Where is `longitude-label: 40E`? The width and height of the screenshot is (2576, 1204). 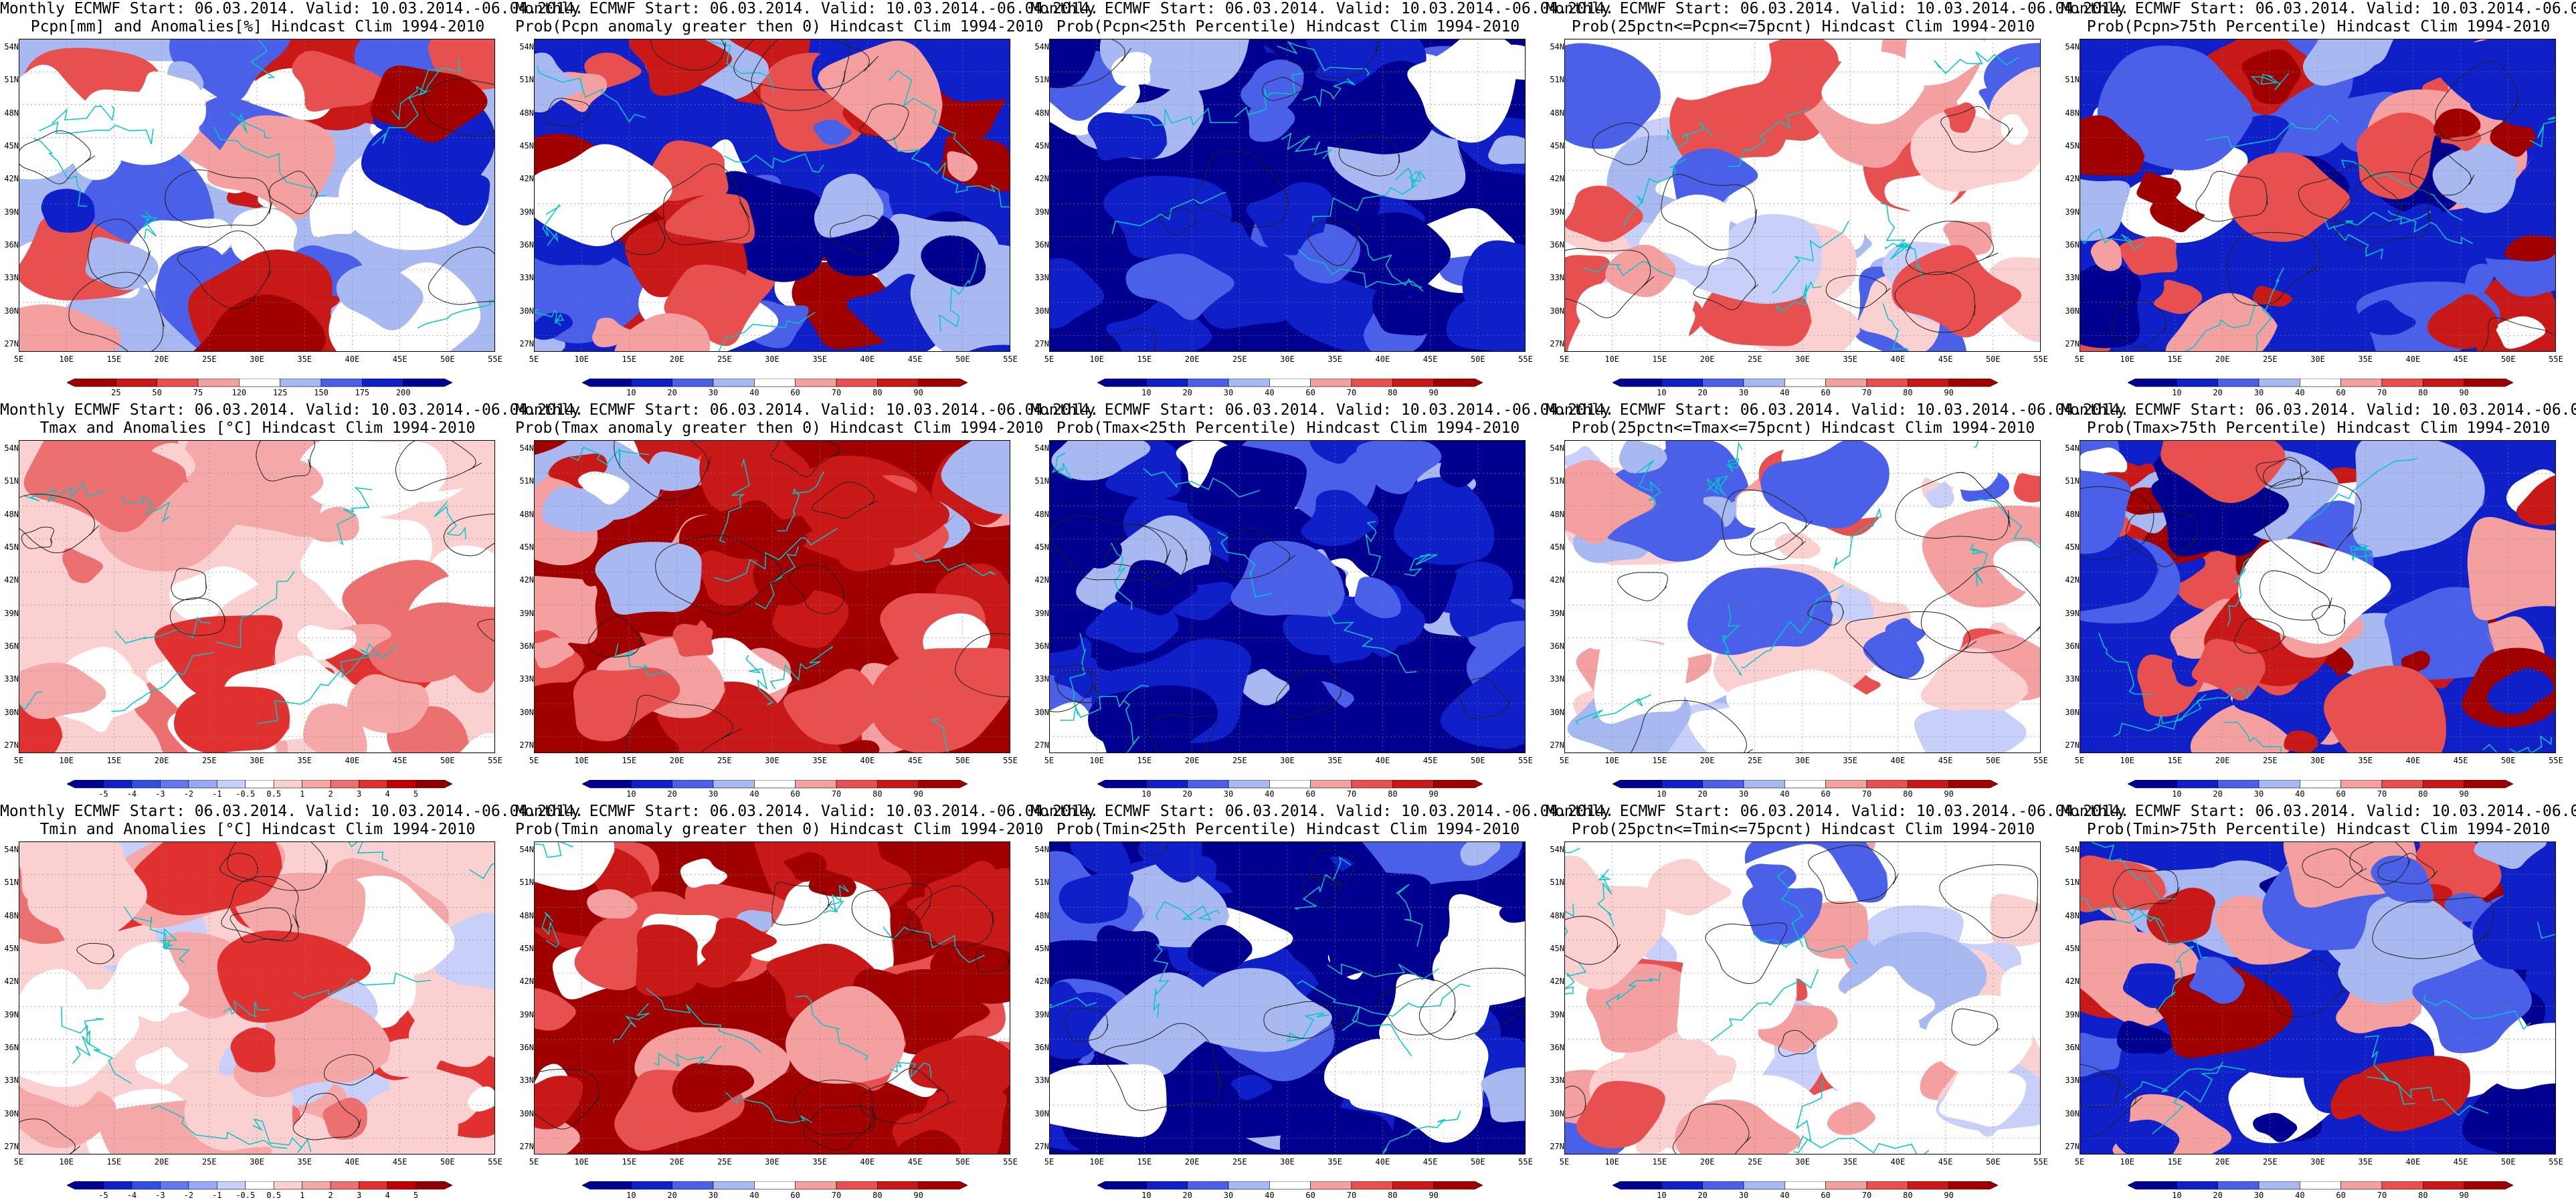
longitude-label: 40E is located at coordinates (867, 1162).